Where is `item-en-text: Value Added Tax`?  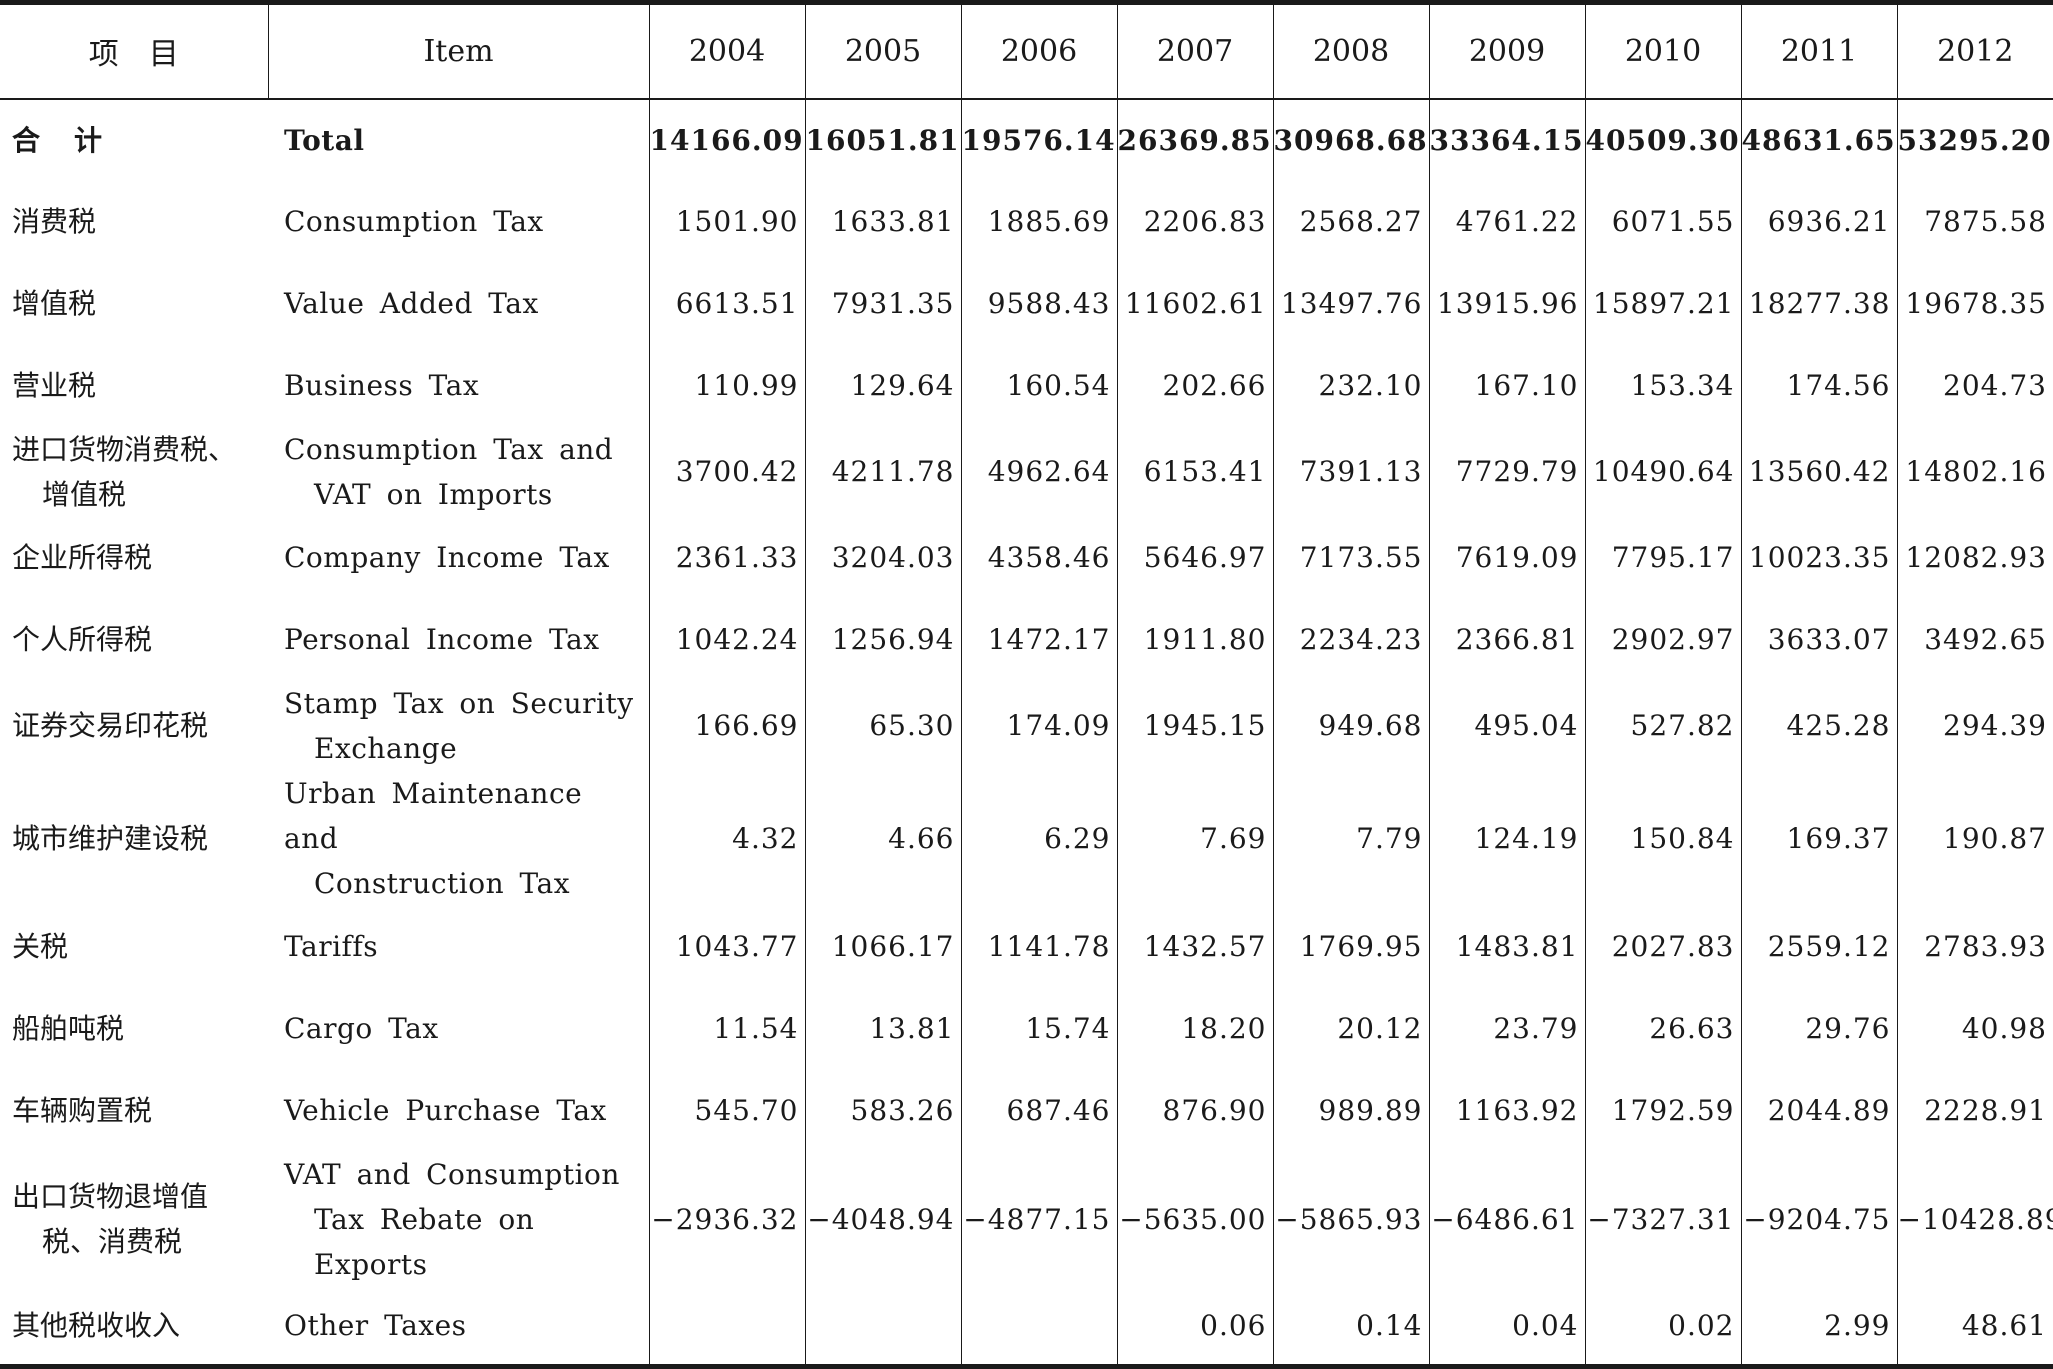
item-en-text: Value Added Tax is located at coordinates (411, 303).